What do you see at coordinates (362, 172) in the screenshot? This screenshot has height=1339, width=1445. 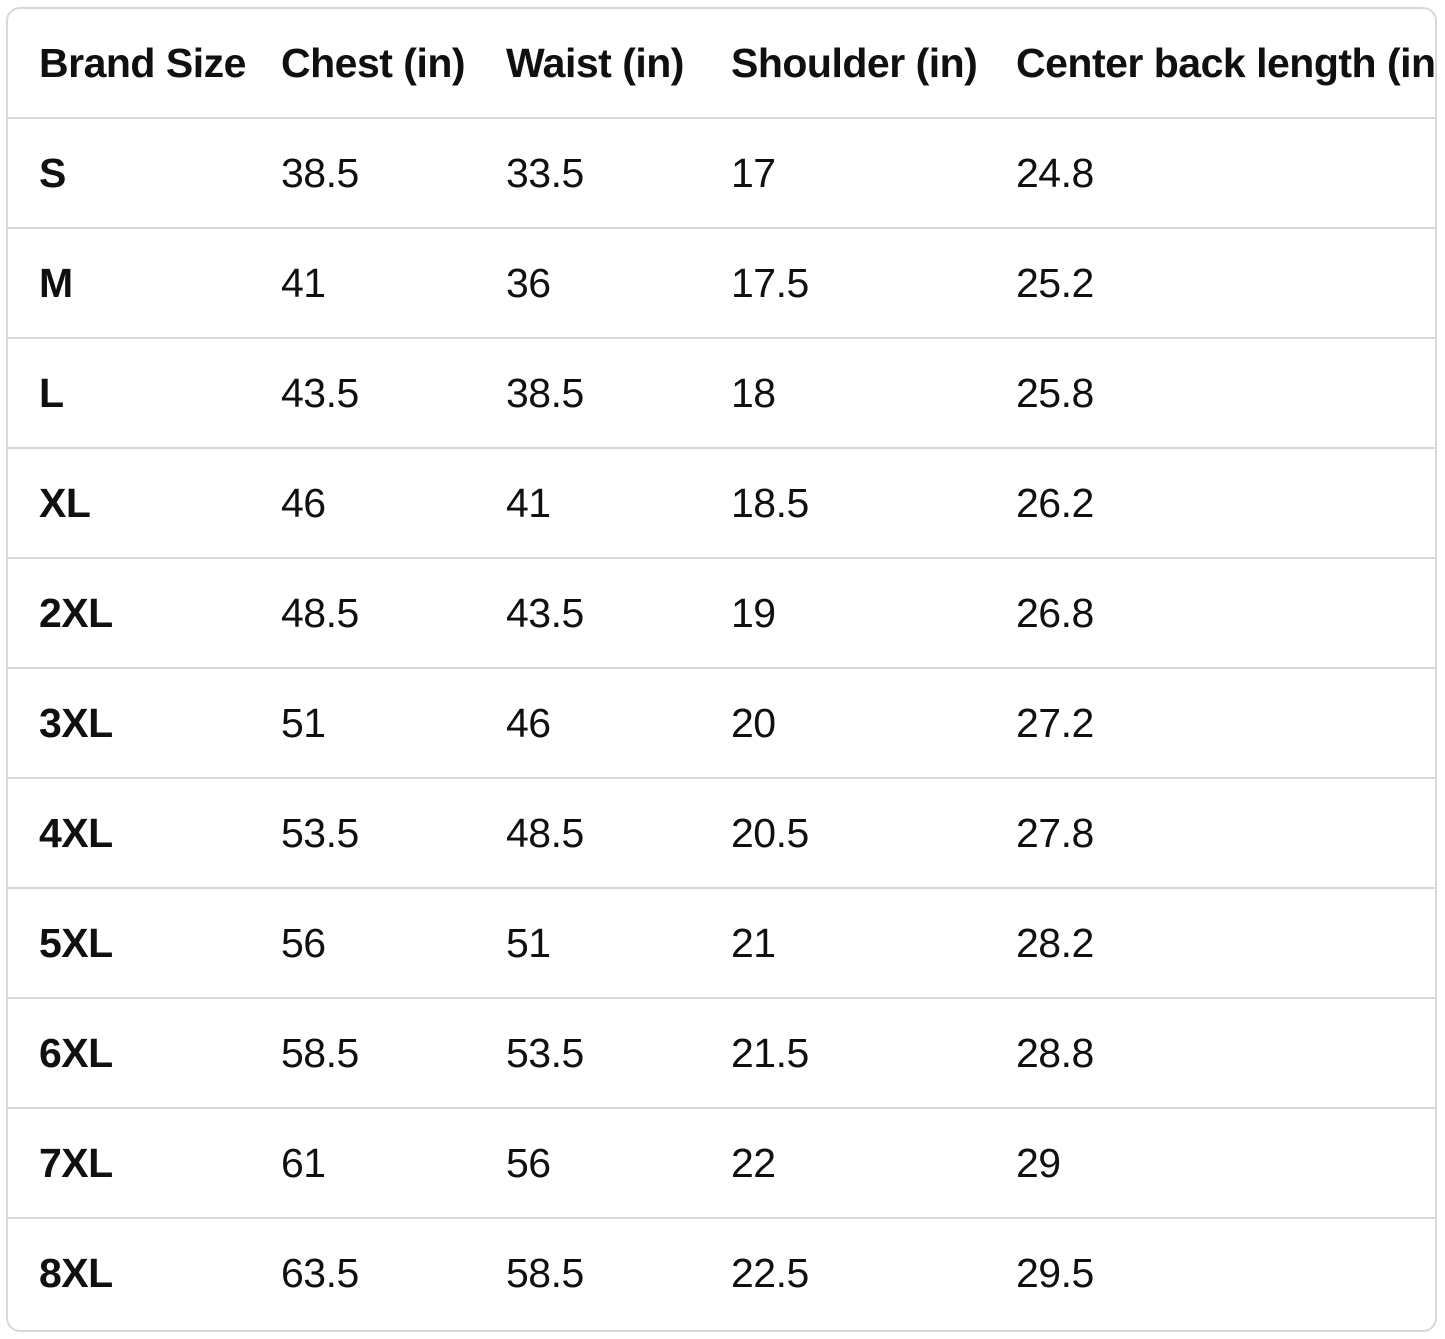 I see `chest-cell: 38.5` at bounding box center [362, 172].